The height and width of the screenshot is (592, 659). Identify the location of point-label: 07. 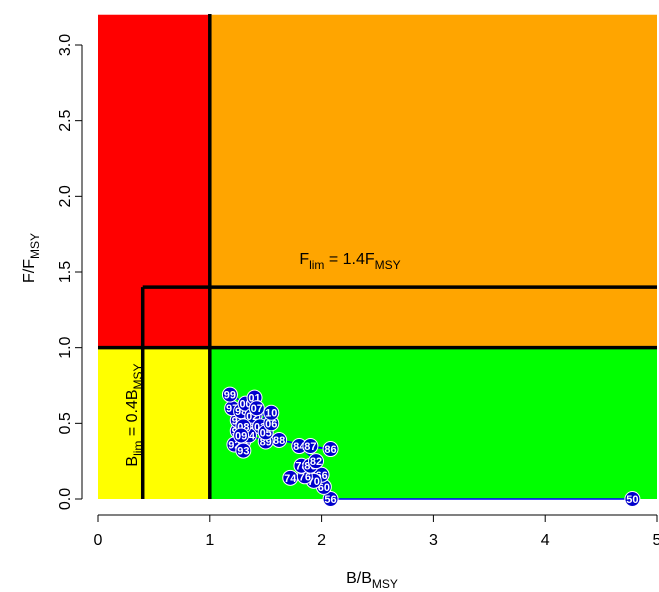
(257, 409).